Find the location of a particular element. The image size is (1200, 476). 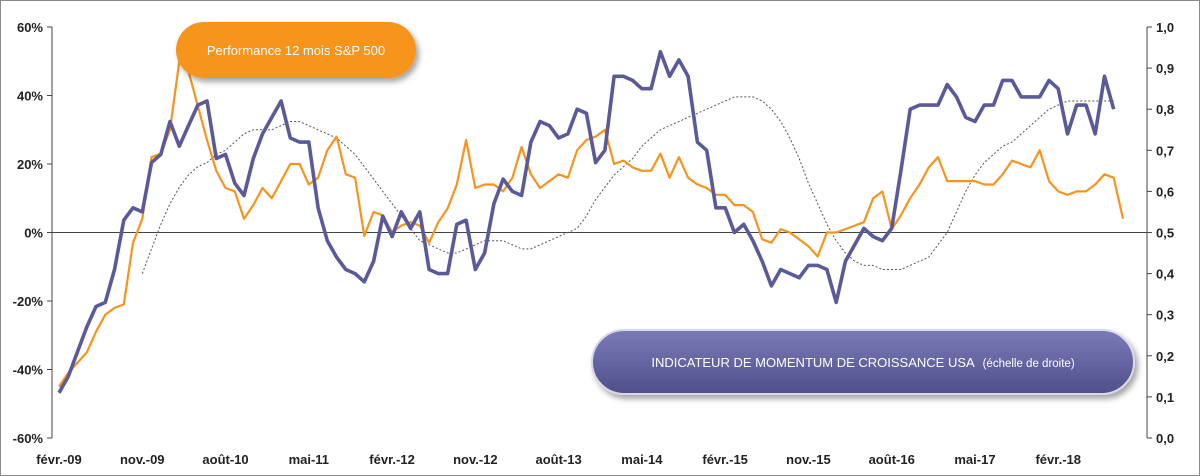

right-tick-label: 0,6 is located at coordinates (1165, 191).